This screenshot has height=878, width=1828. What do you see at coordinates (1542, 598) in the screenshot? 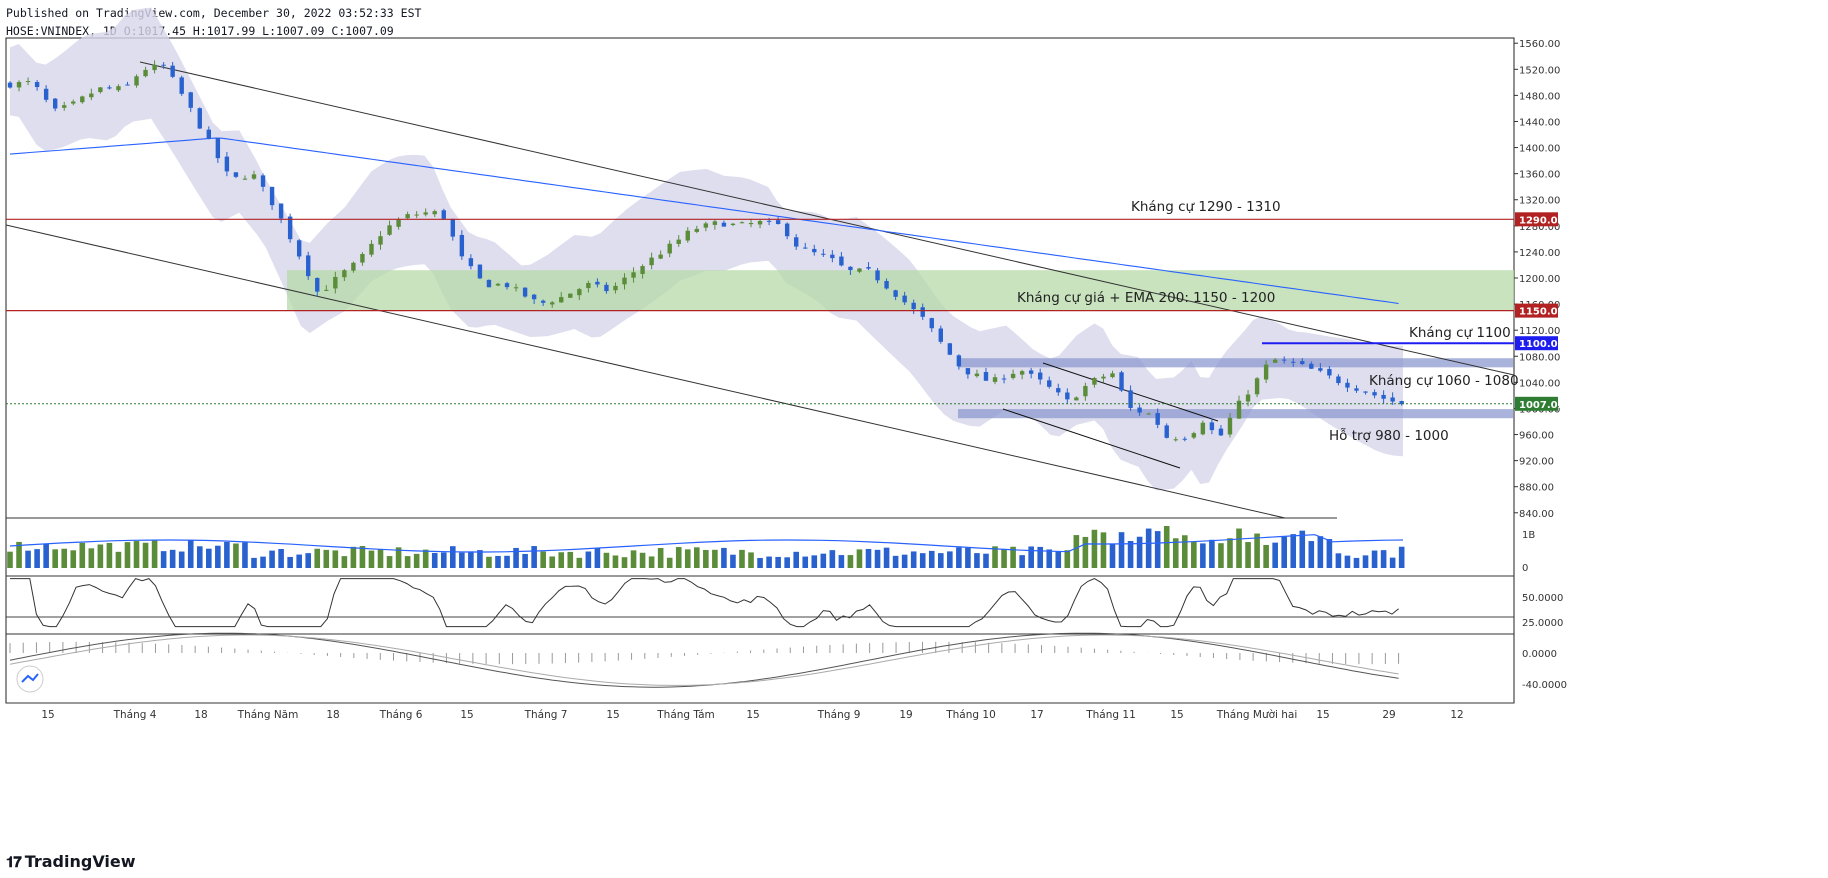
I see `rsi-tick-label: 50.0000` at bounding box center [1542, 598].